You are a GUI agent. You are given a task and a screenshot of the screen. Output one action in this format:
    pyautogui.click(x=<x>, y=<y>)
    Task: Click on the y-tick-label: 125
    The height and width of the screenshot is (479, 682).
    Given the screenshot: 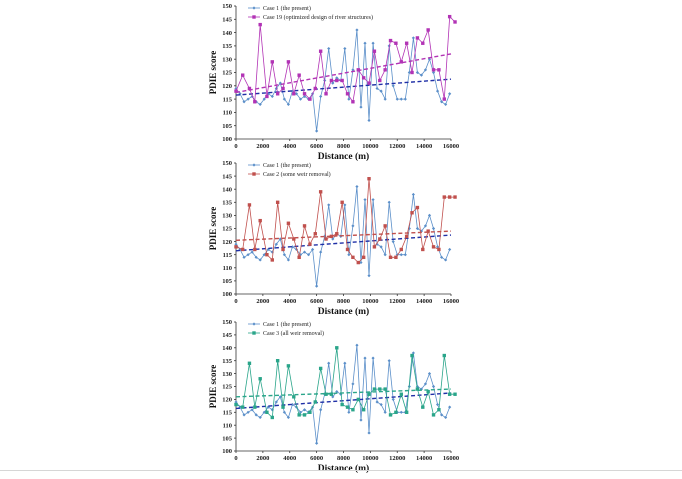 What is the action you would take?
    pyautogui.click(x=227, y=73)
    